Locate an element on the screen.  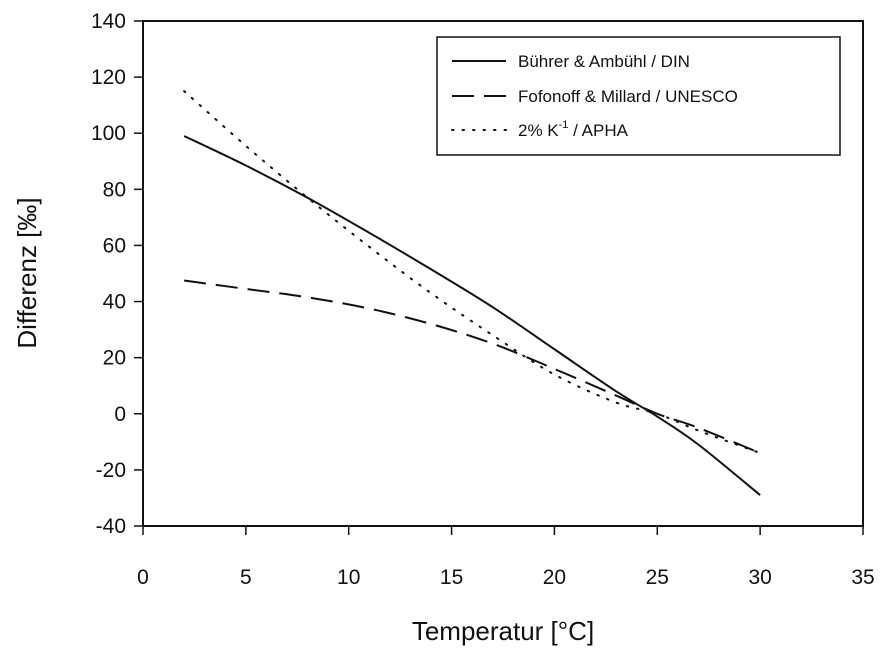
legend-label-apha-main: 2% K is located at coordinates (538, 130).